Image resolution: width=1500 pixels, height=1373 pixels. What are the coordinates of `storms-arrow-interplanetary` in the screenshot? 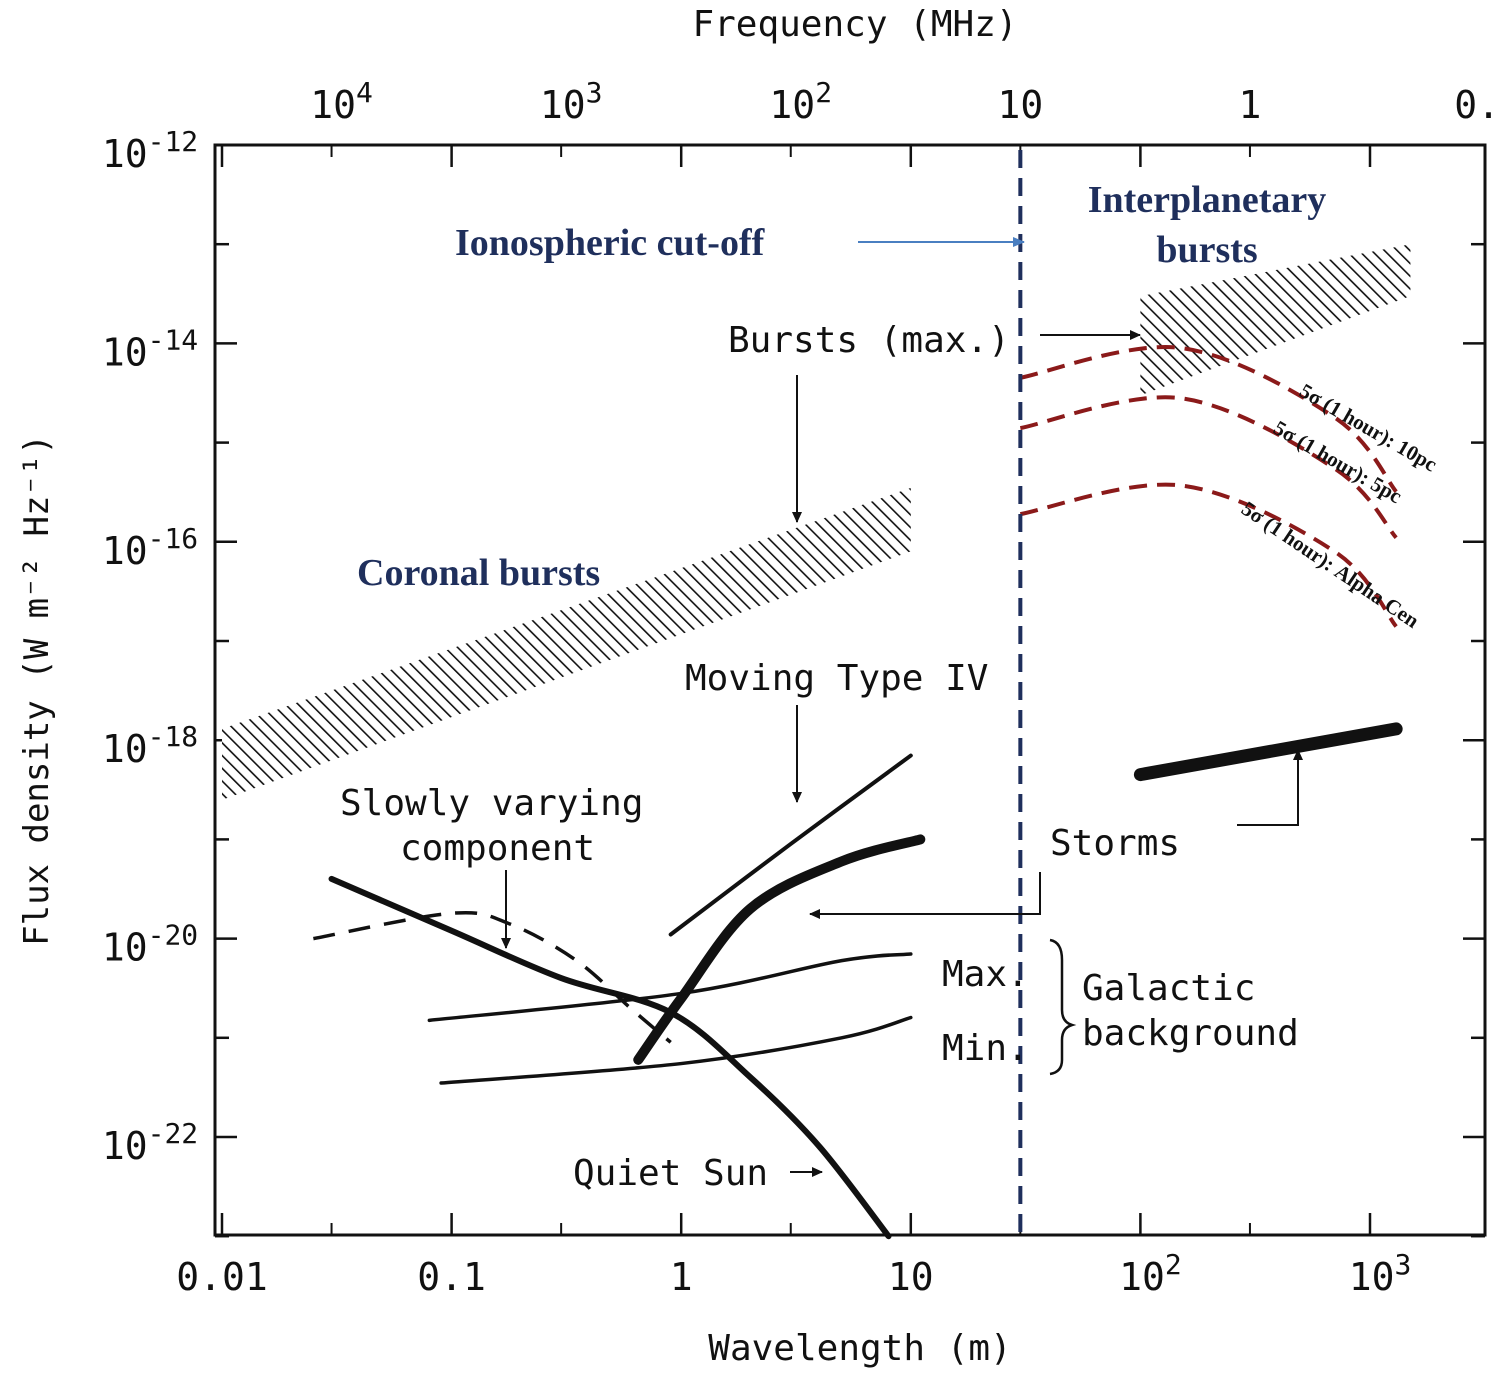 It's located at (1270, 787).